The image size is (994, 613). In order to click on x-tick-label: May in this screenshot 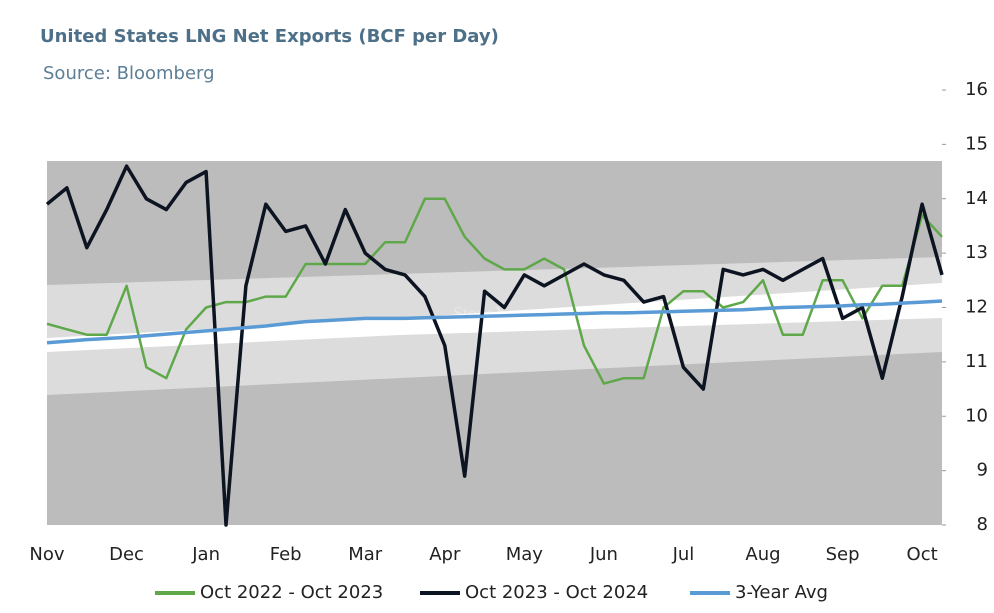, I will do `click(525, 554)`.